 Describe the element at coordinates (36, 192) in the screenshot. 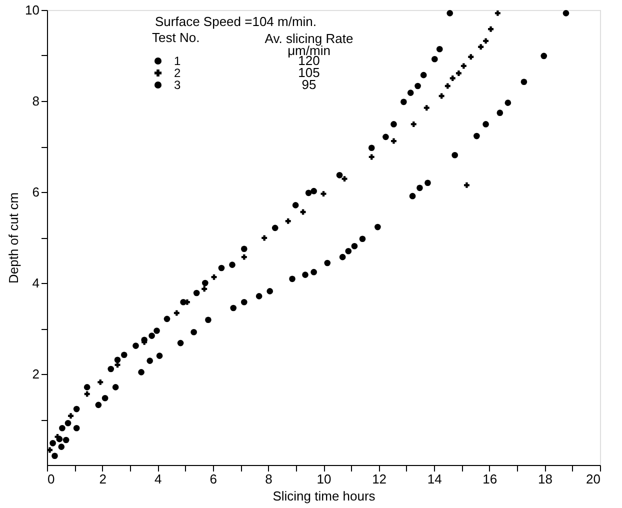

I see `y-tick-label: 6` at that location.